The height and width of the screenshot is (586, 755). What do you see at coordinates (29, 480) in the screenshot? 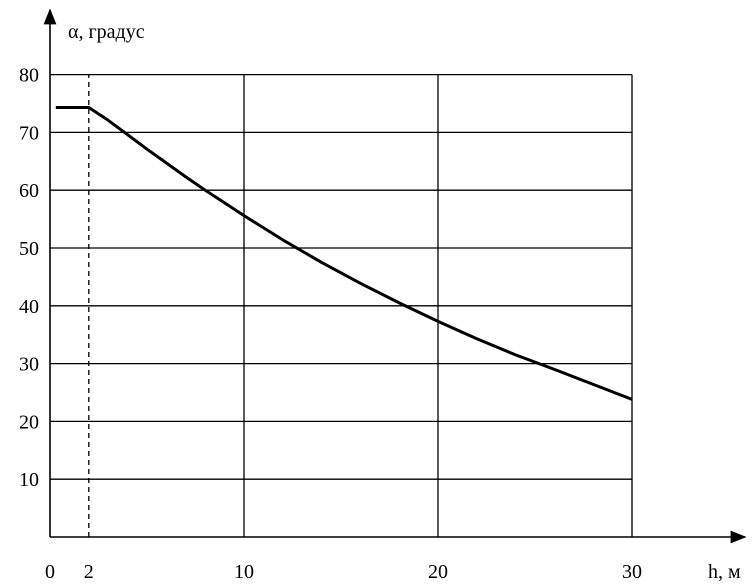
I see `y-tick-label: 10` at bounding box center [29, 480].